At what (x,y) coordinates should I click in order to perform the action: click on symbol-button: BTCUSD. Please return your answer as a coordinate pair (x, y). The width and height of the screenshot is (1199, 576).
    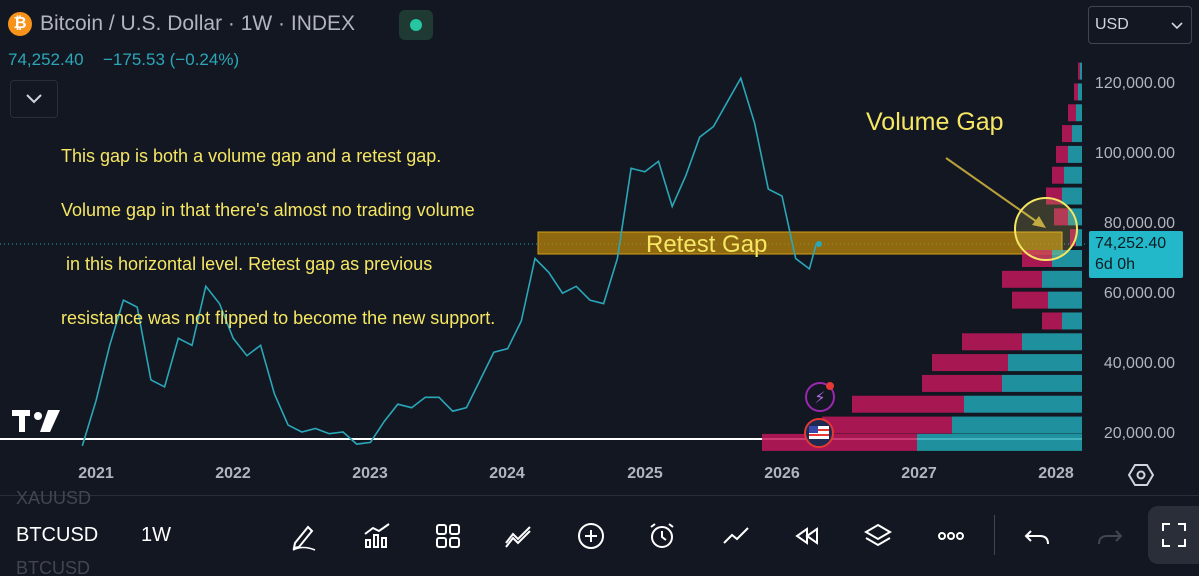
    Looking at the image, I should click on (57, 535).